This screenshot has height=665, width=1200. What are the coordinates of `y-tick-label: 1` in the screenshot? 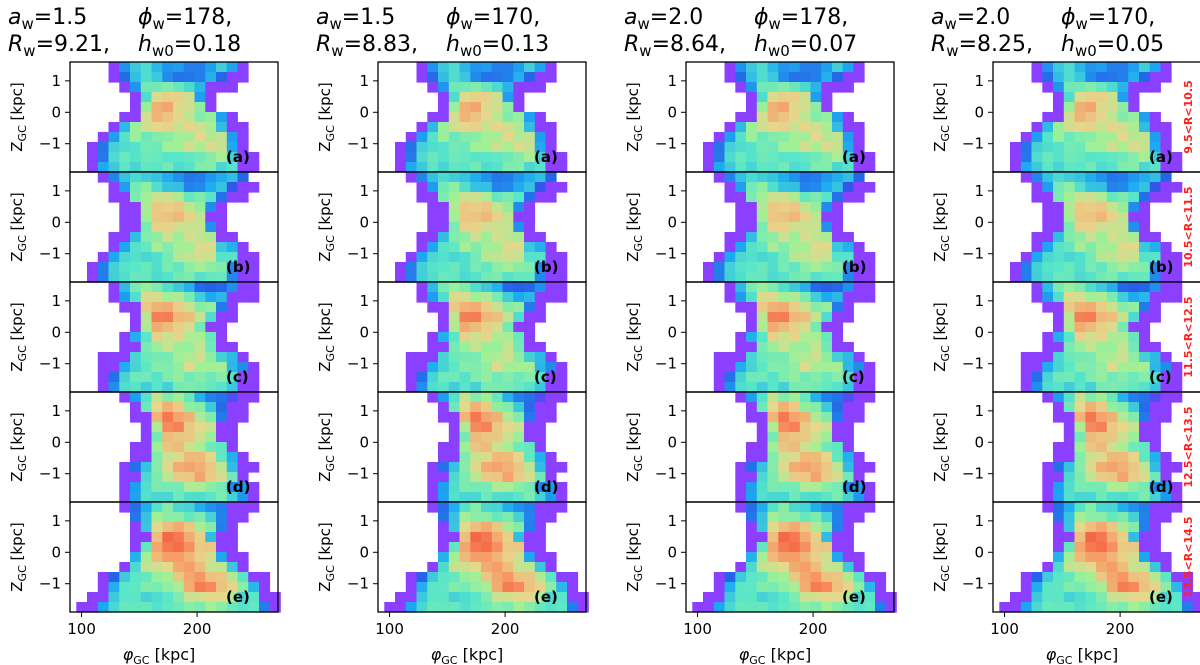 It's located at (979, 191).